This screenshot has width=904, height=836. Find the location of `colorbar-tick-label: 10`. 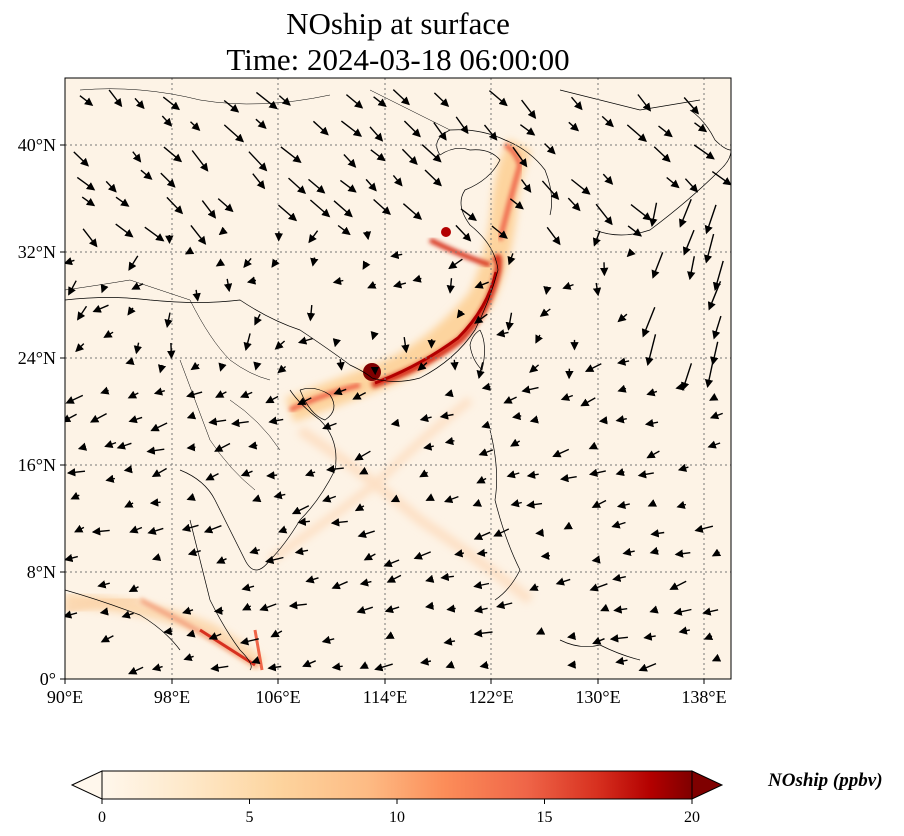

colorbar-tick-label: 10 is located at coordinates (397, 817).